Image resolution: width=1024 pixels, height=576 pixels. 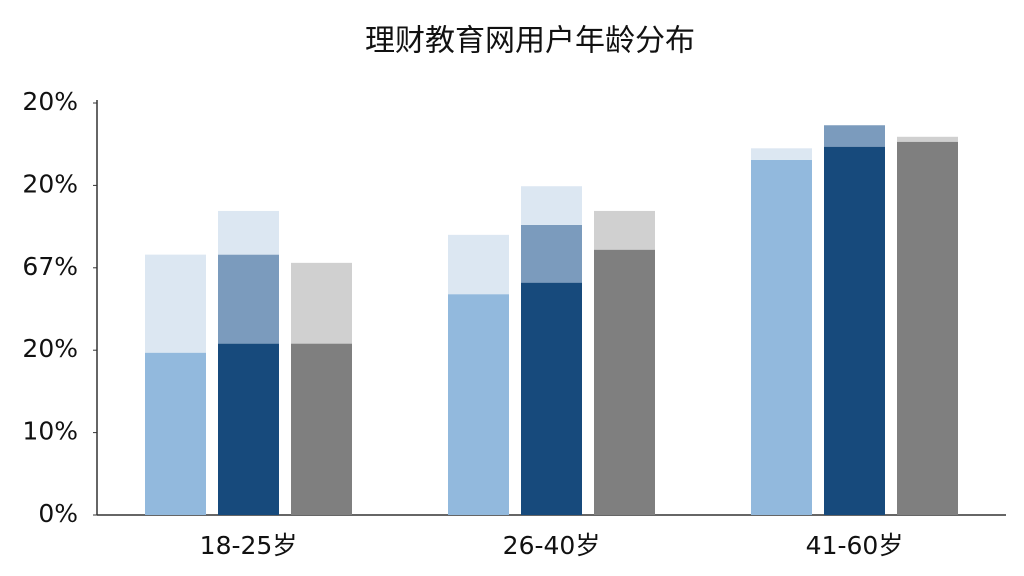 I want to click on y-tick-label: 0%, so click(x=58, y=513).